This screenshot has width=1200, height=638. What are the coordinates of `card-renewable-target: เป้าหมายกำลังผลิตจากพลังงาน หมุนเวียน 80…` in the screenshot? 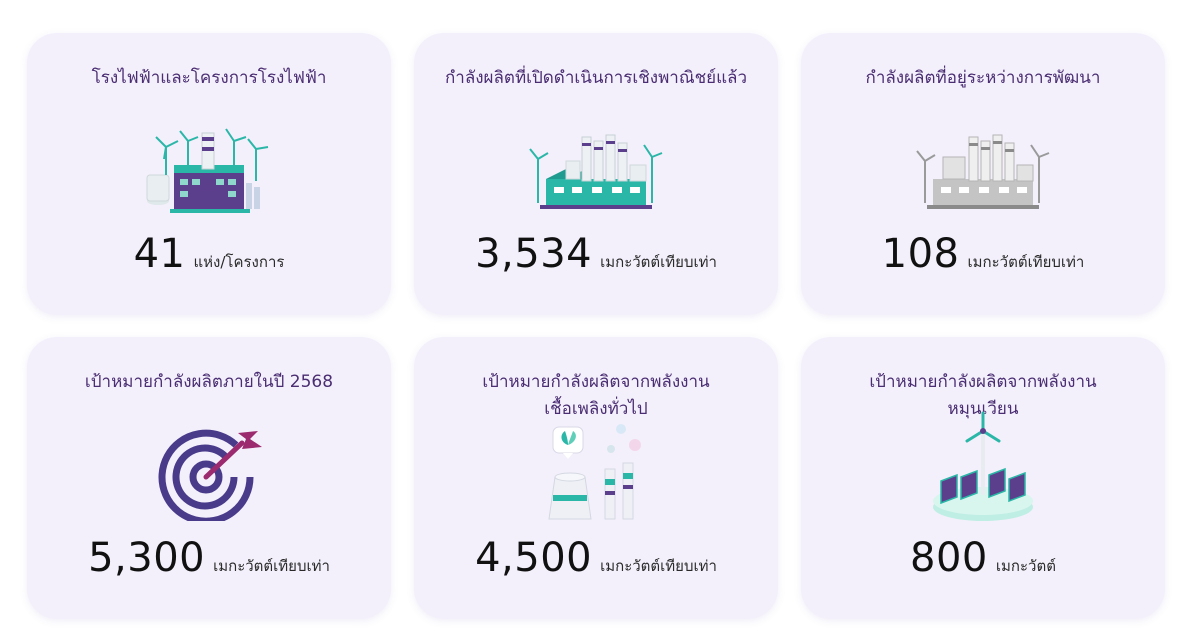 It's located at (983, 478).